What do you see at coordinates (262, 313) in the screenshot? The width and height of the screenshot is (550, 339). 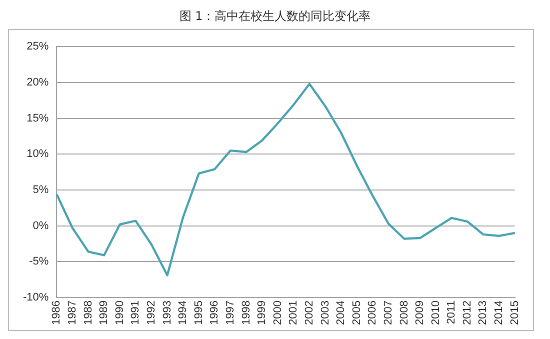 I see `x-tick-label: 1999` at bounding box center [262, 313].